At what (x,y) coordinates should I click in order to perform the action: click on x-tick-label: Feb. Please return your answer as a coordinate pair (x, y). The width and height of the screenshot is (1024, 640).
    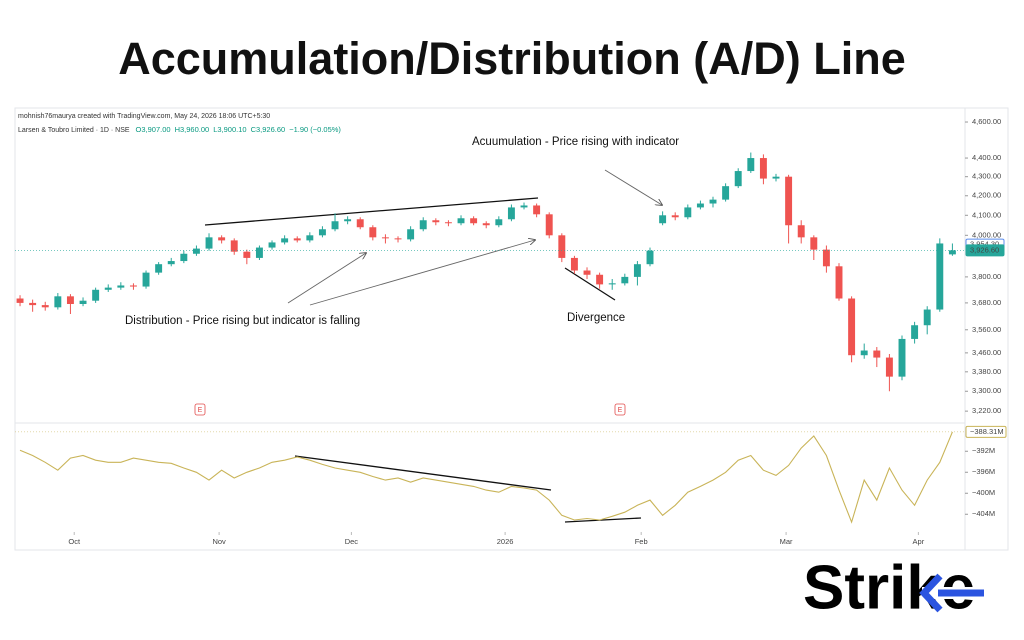
    Looking at the image, I should click on (641, 541).